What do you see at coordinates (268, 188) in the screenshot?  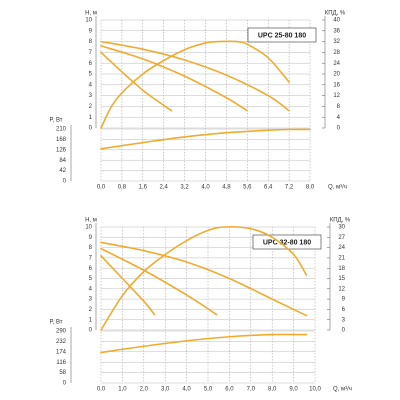 I see `x-tick-label: 6,4` at bounding box center [268, 188].